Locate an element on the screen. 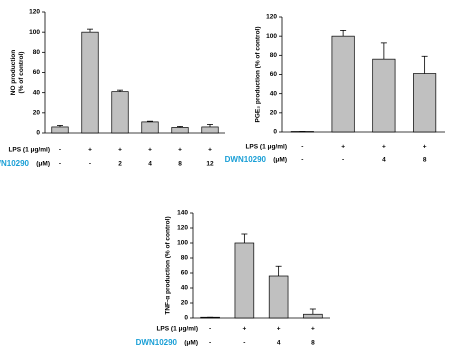 The height and width of the screenshot is (354, 464). row-cell: 2 is located at coordinates (120, 164).